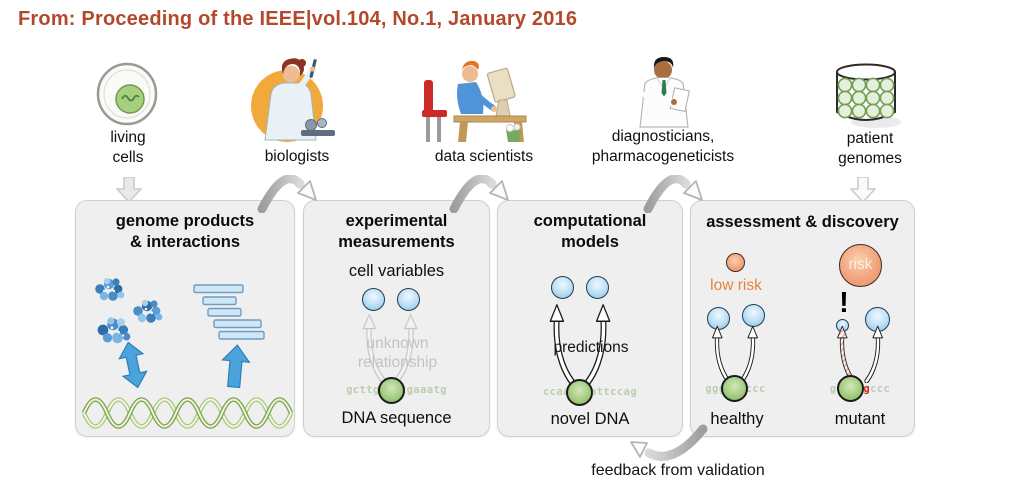 This screenshot has height=502, width=1024. What do you see at coordinates (128, 147) in the screenshot?
I see `actor-label-living-cells: living cells` at bounding box center [128, 147].